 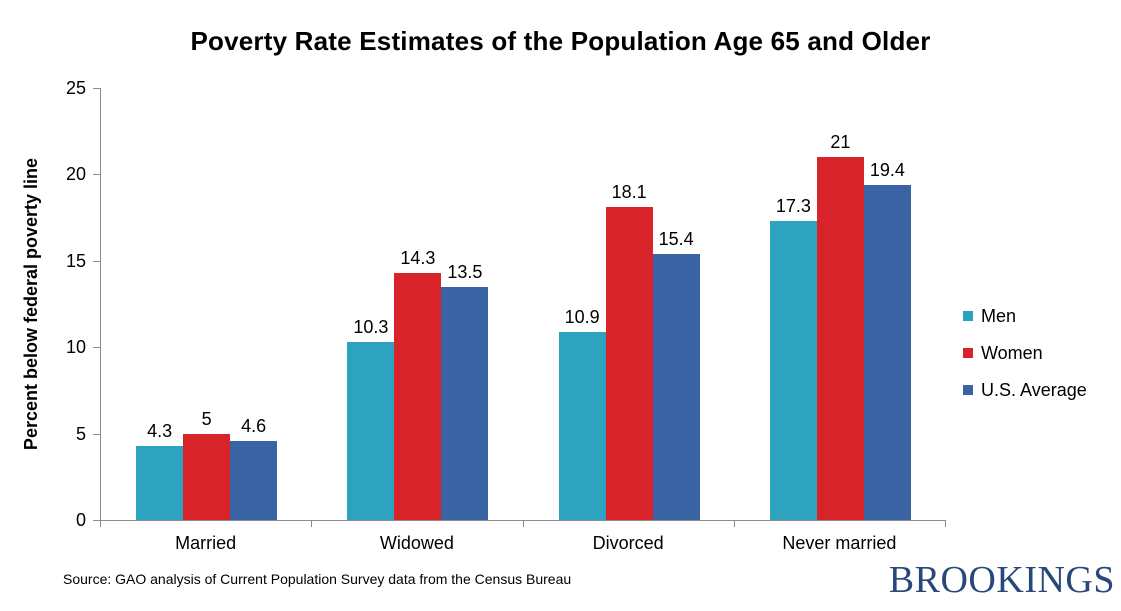 I want to click on bar-column: 18.1, so click(x=629, y=304).